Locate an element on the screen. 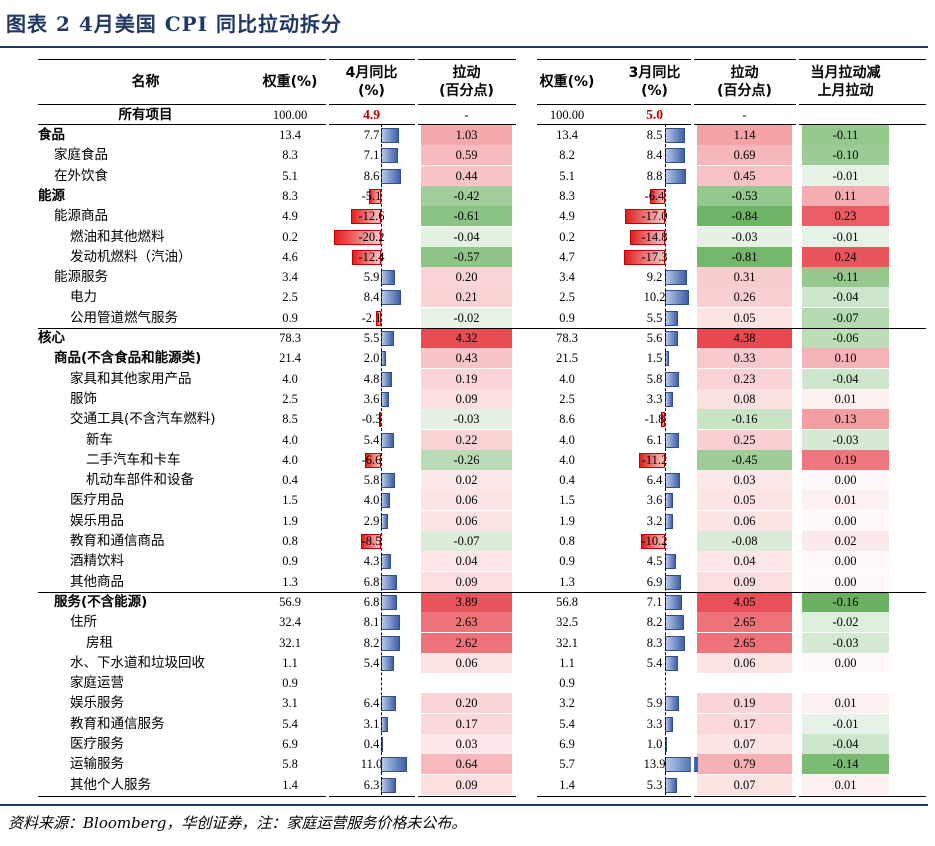 This screenshot has height=846, width=935. weight-mar: 1.3 is located at coordinates (567, 582).